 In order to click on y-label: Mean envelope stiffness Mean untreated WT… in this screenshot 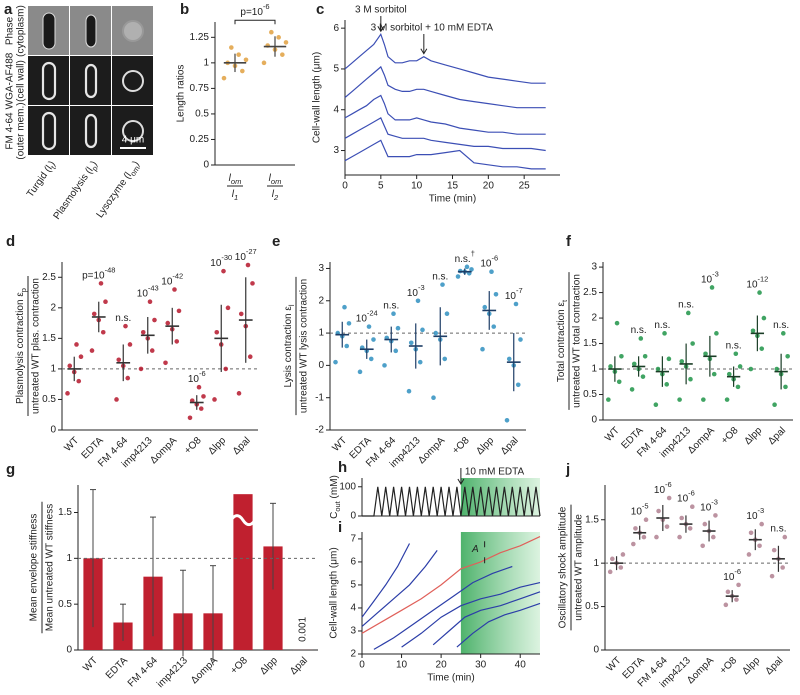, I will do `click(42, 567)`.